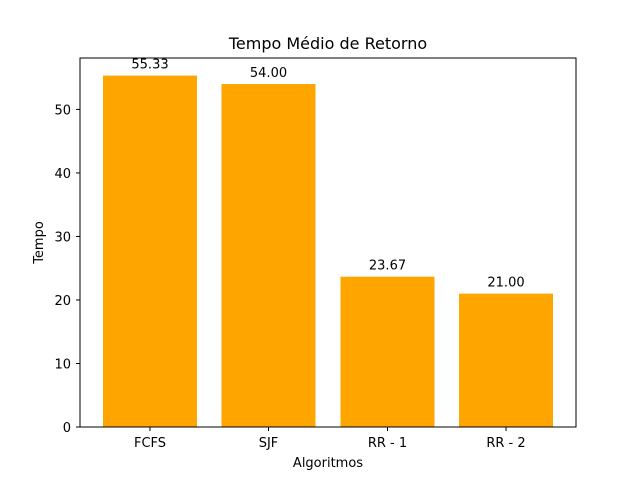  I want to click on y-axis-label: Tempo, so click(39, 243).